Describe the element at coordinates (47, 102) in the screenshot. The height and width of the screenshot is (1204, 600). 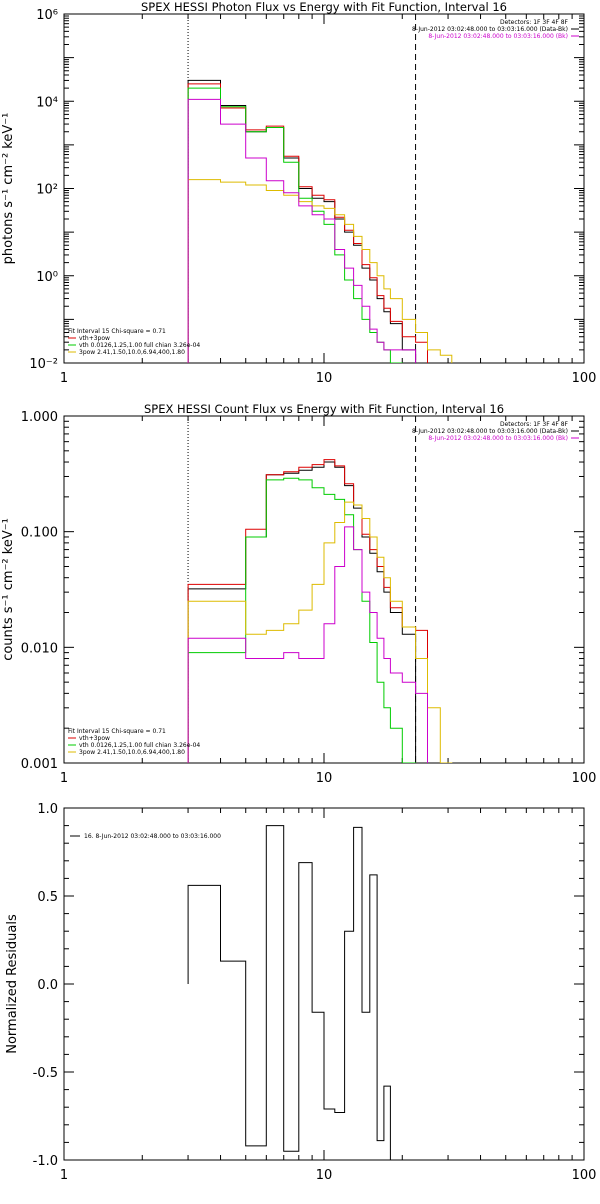
I see `y-tick-label: 10⁴` at that location.